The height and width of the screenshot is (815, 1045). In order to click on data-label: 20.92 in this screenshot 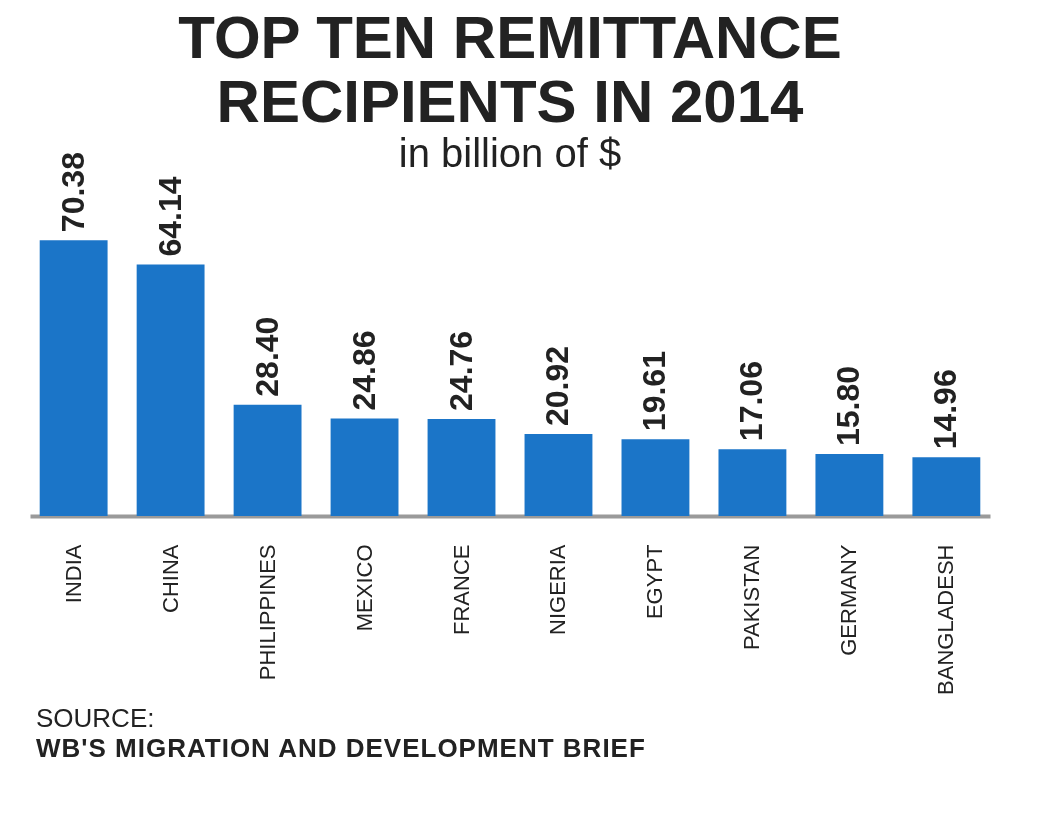, I will do `click(557, 385)`.